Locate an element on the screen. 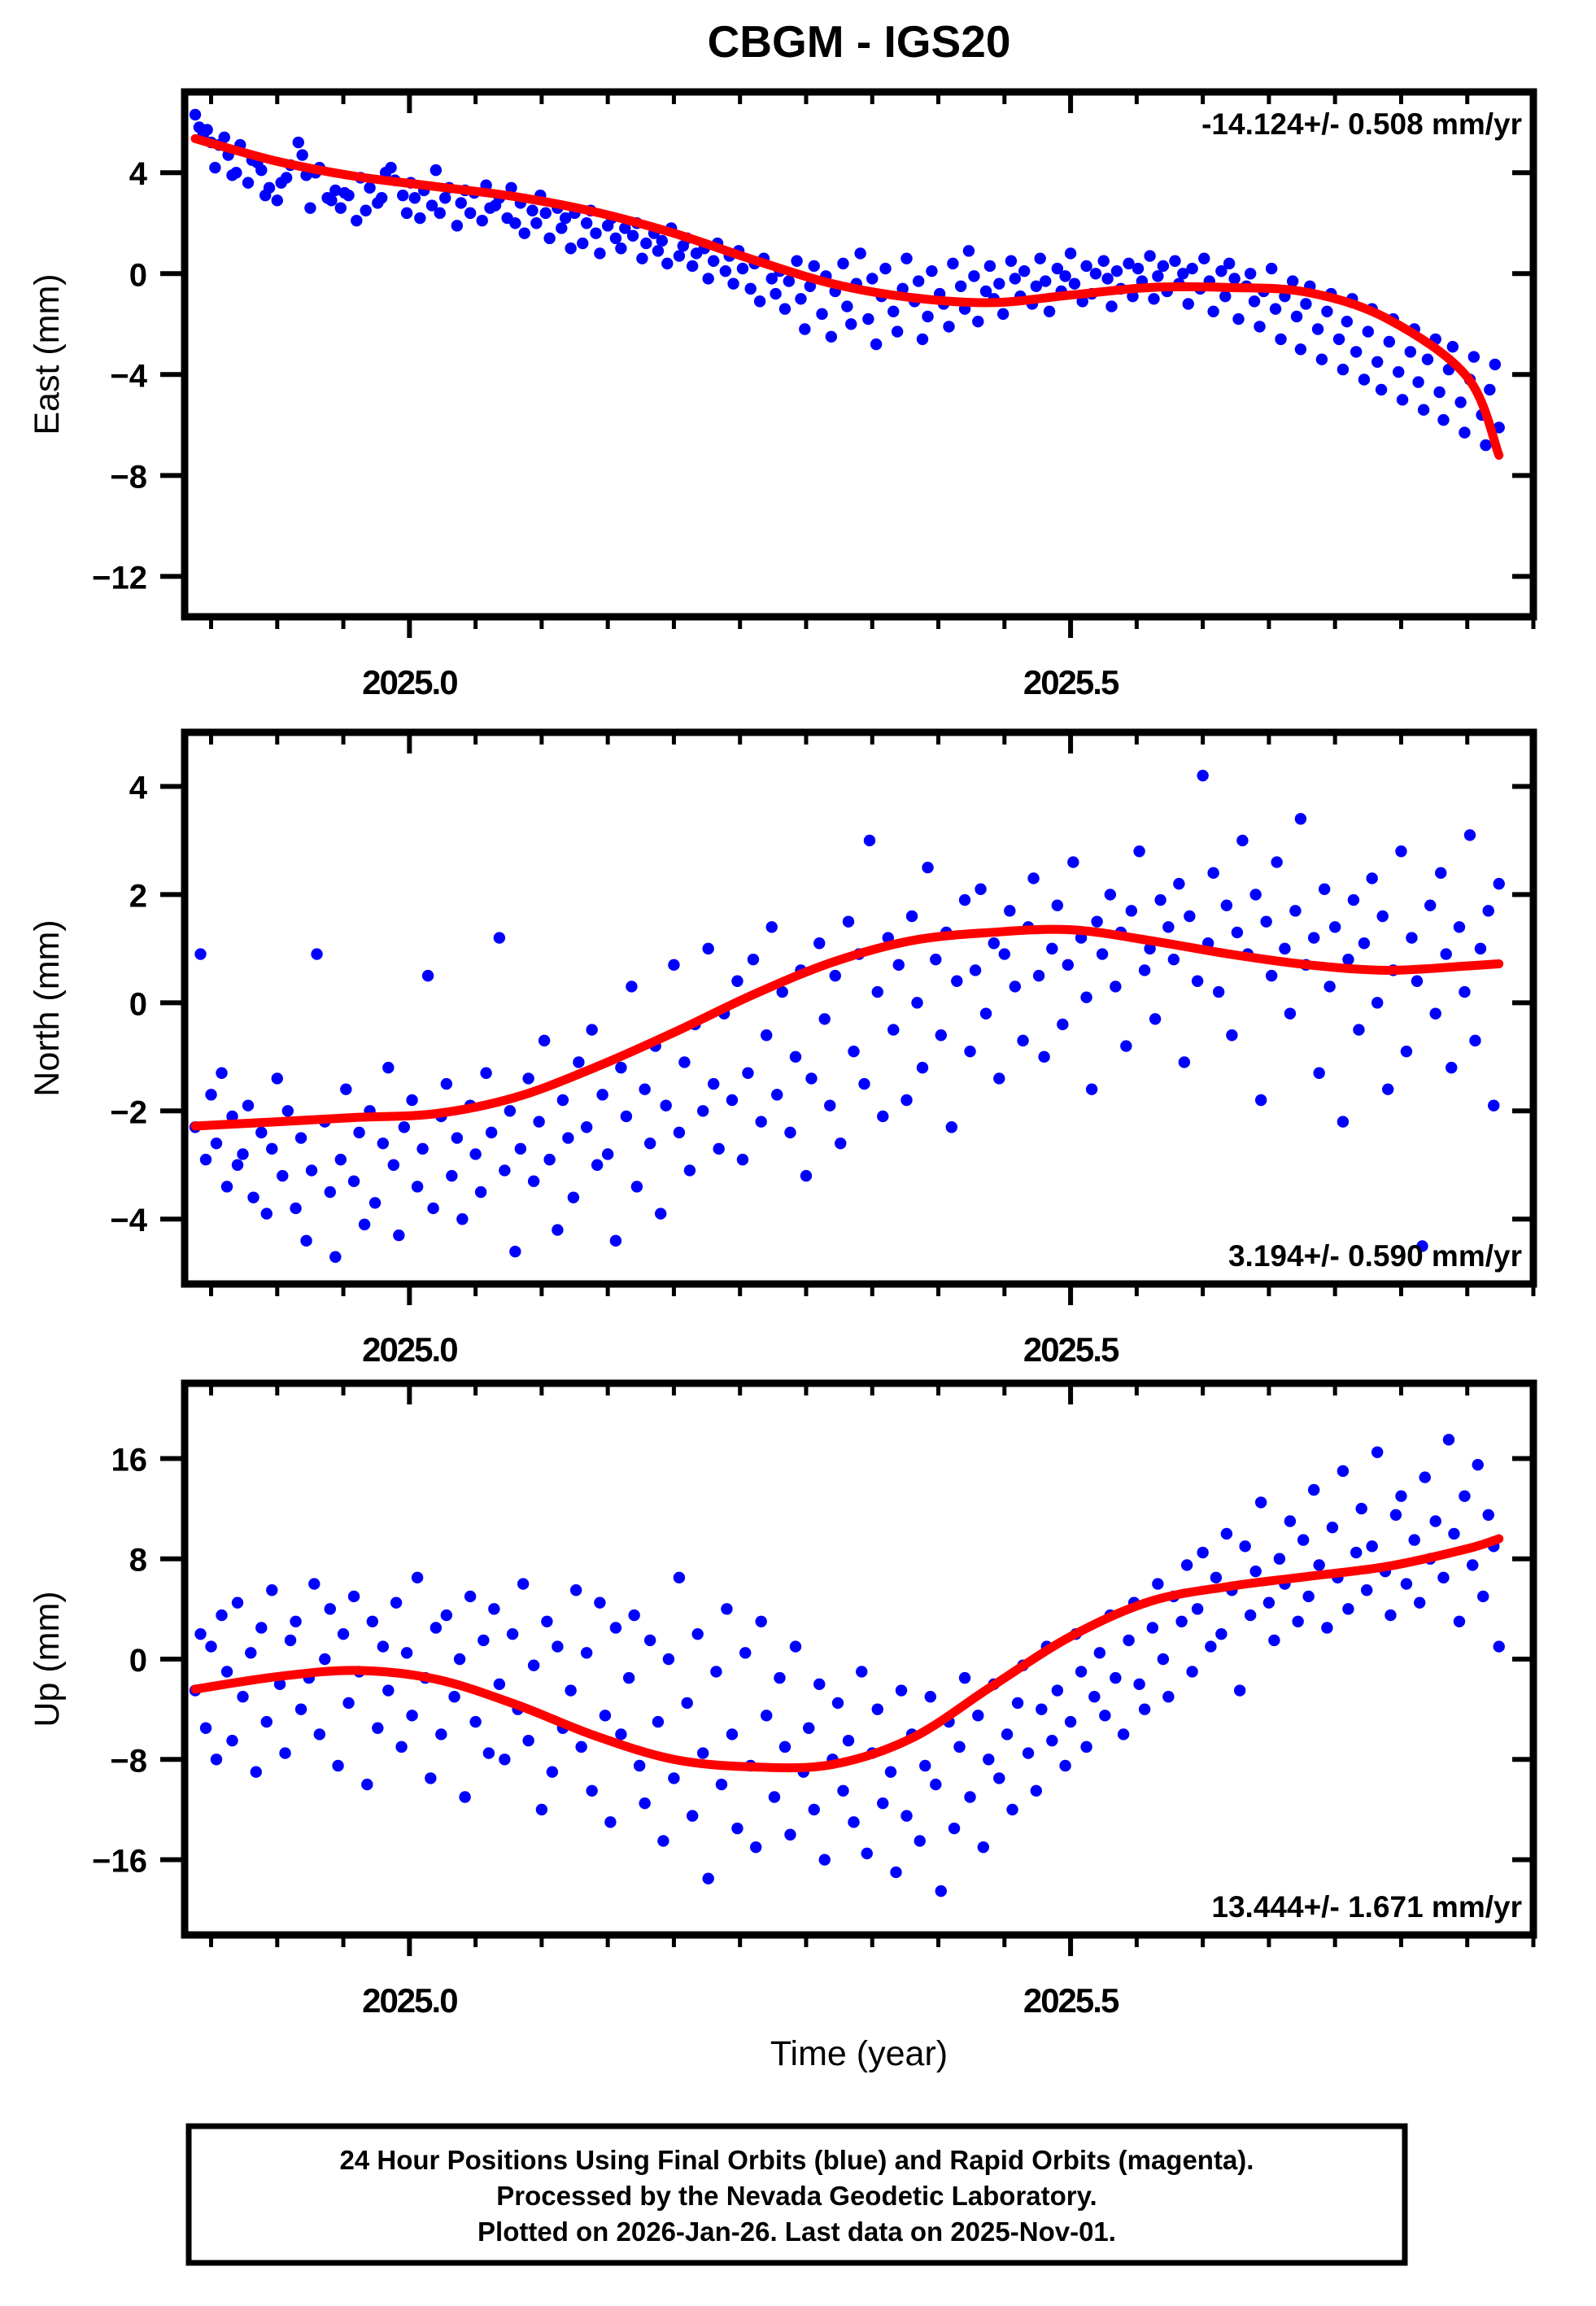  y-tick-label: 0 is located at coordinates (138, 1661).